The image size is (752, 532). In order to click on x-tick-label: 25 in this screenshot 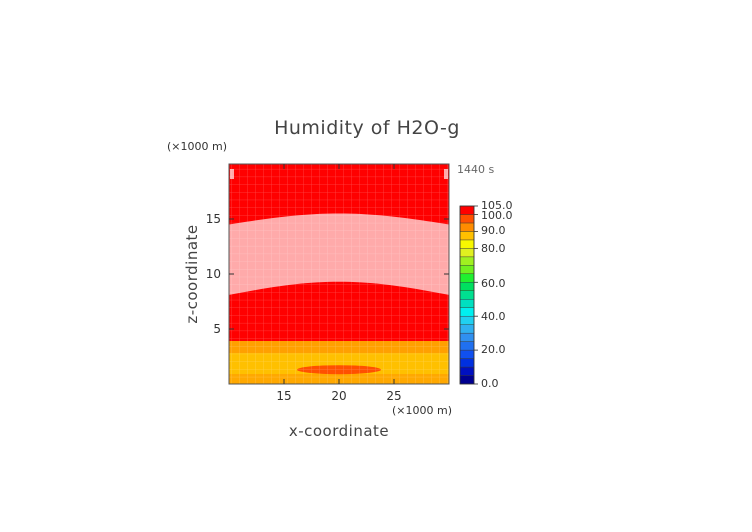, I will do `click(393, 396)`.